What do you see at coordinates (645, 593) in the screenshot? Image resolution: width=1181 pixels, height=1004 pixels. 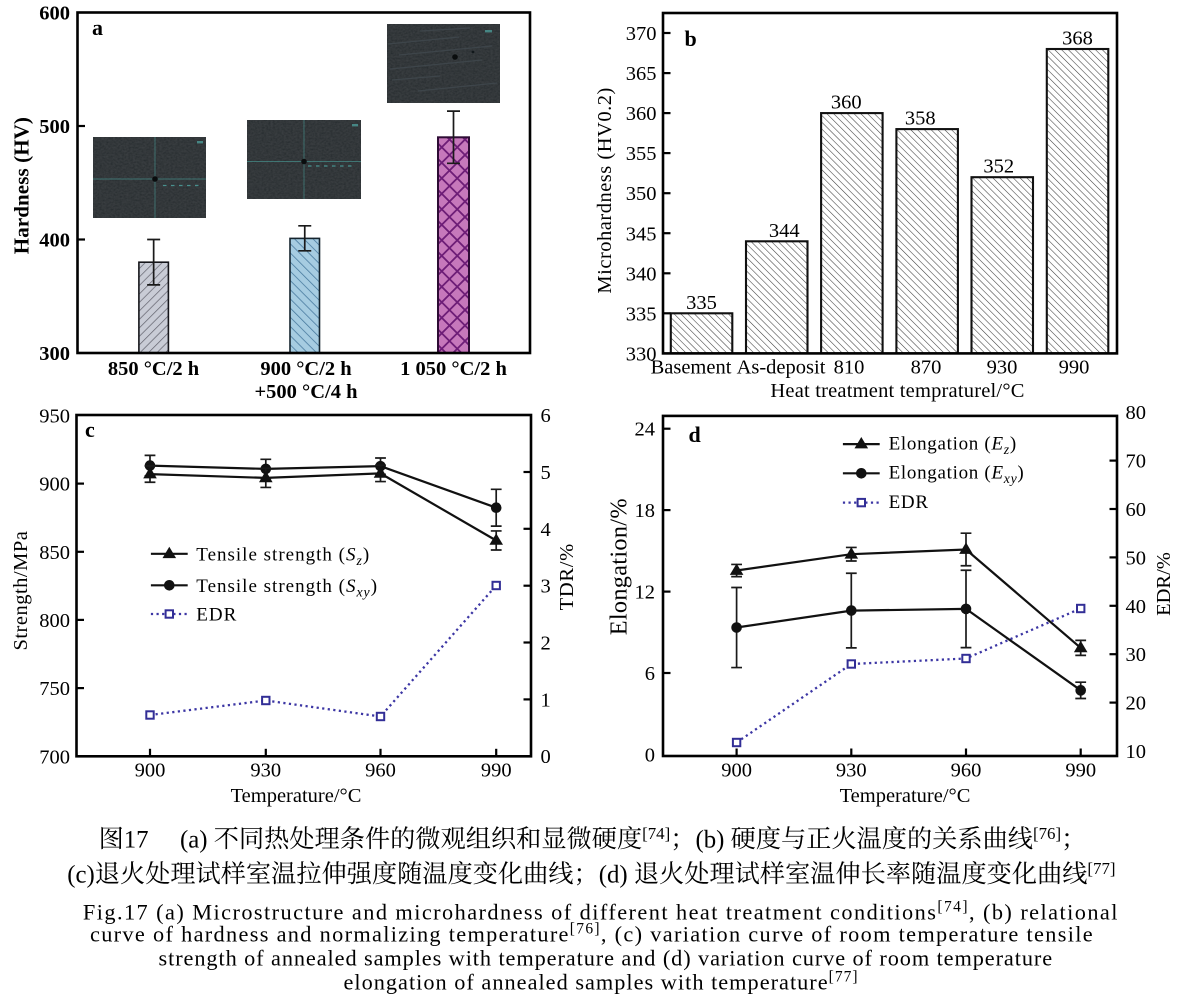 I see `svg-text: 12` at bounding box center [645, 593].